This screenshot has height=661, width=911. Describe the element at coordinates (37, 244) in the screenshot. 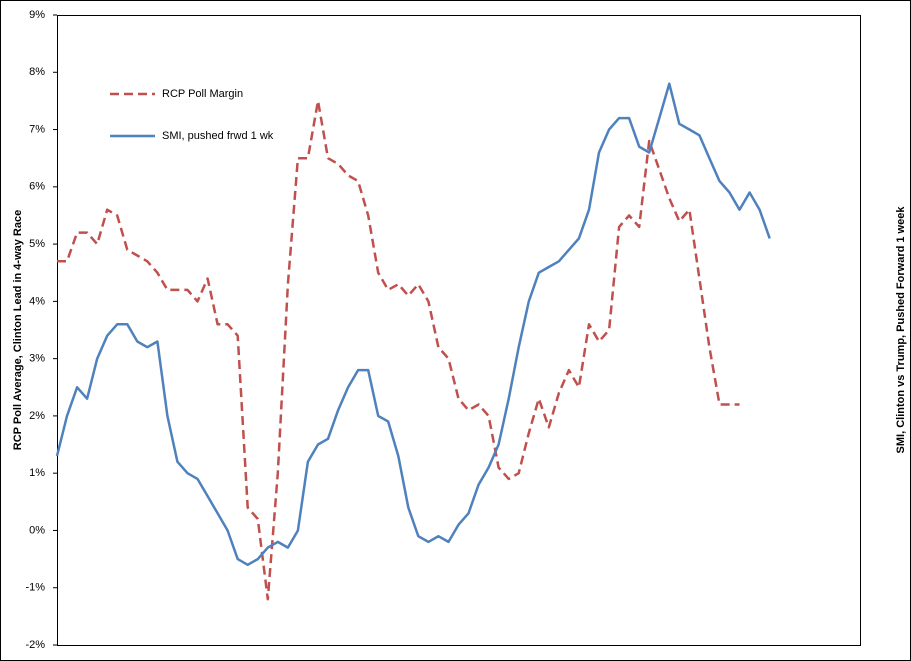

I see `y-tick-label: 5%` at that location.